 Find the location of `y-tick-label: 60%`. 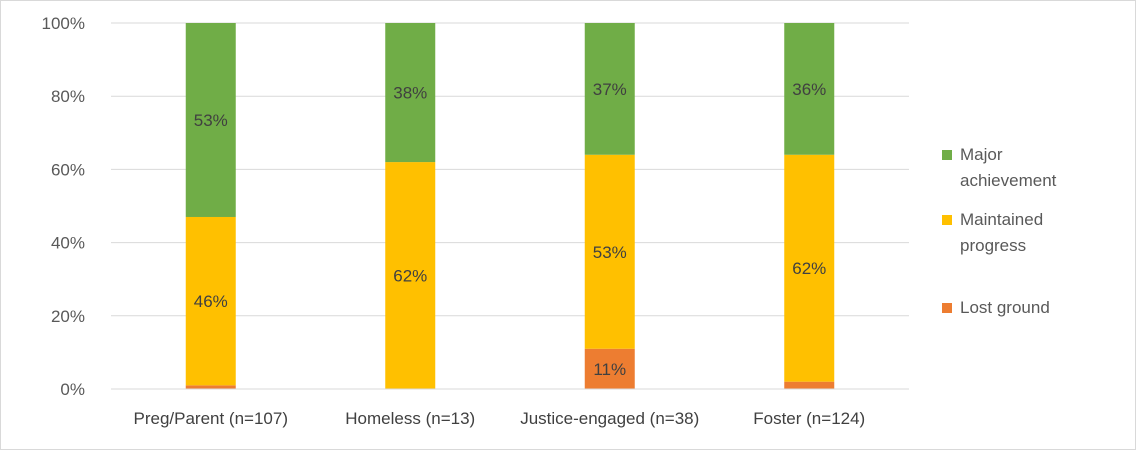

y-tick-label: 60% is located at coordinates (68, 169).